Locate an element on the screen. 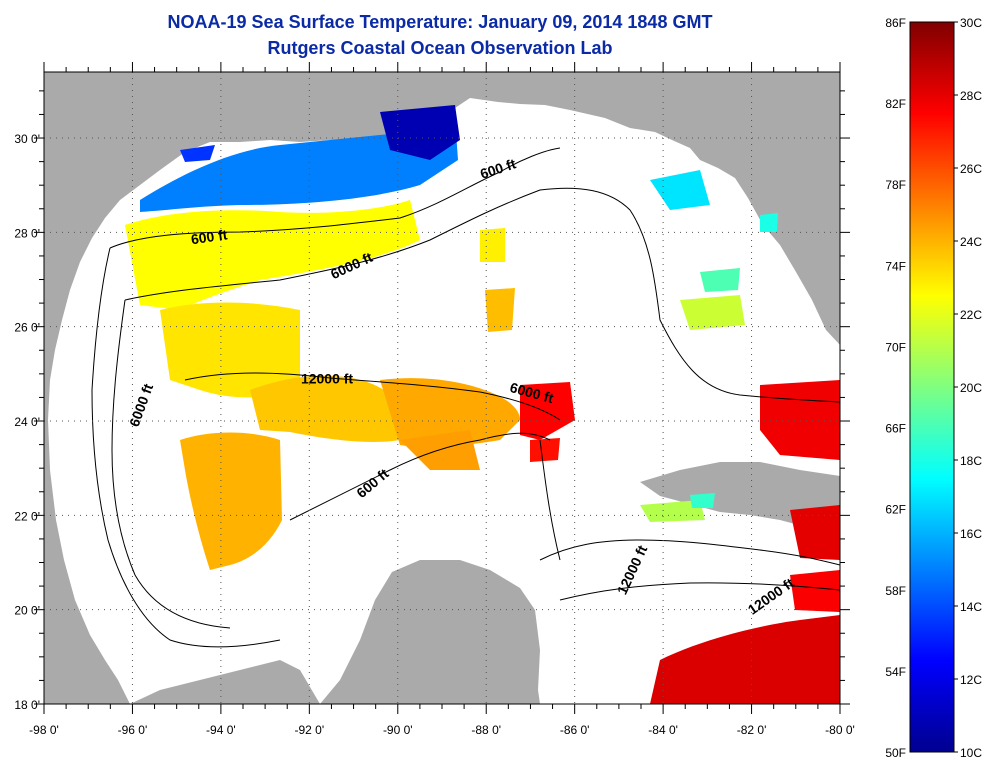 The height and width of the screenshot is (770, 992). contour-600ft-campeche is located at coordinates (420, 476).